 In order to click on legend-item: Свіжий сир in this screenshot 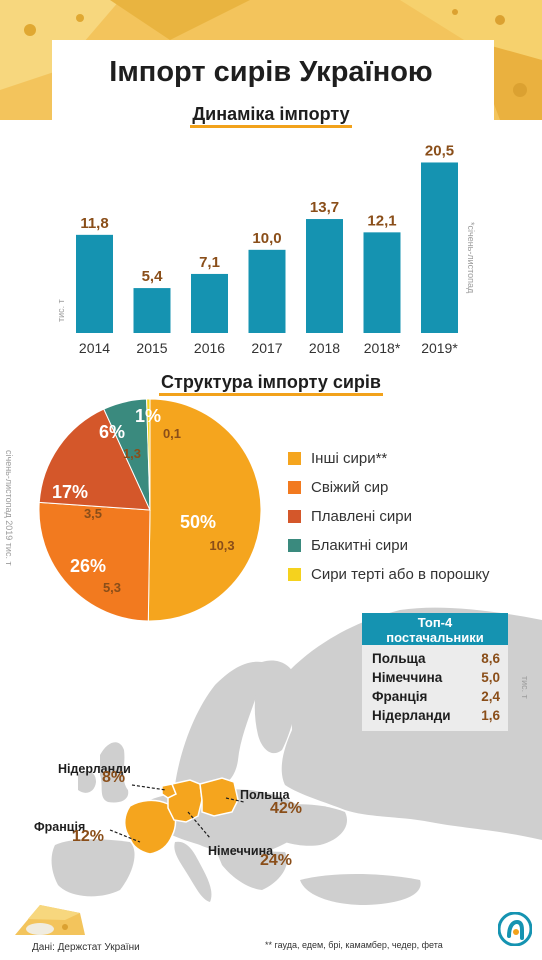, I will do `click(338, 487)`.